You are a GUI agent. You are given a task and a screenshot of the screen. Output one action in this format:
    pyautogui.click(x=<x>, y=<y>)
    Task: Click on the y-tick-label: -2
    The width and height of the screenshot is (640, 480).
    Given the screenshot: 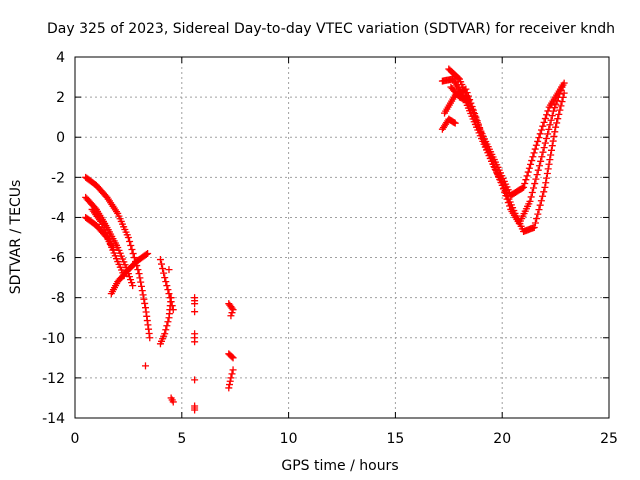 What is the action you would take?
    pyautogui.click(x=58, y=178)
    